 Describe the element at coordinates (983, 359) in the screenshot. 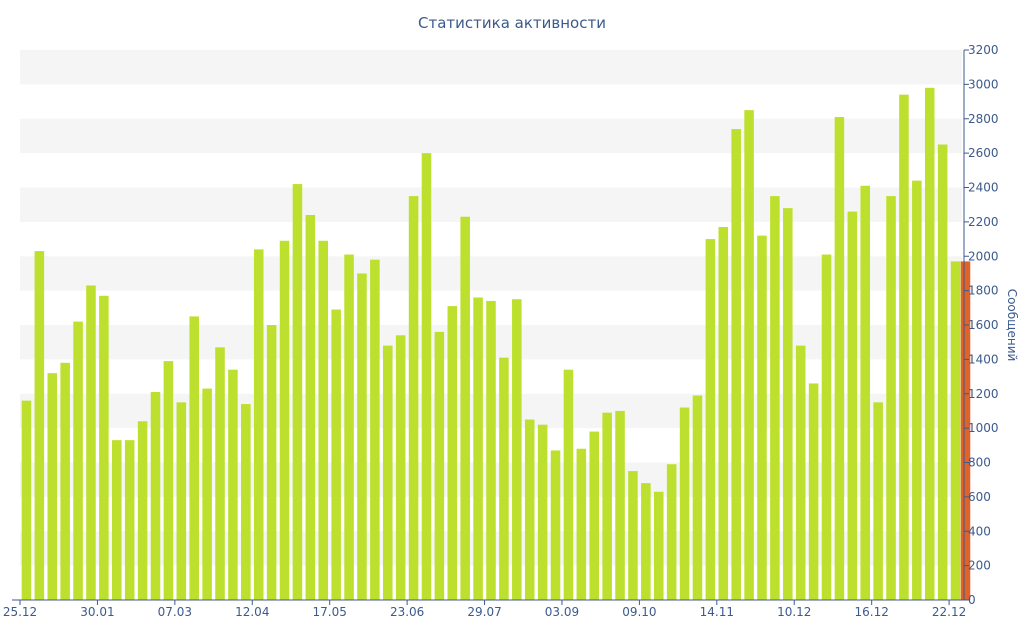

I see `y-tick-label: 1400` at that location.